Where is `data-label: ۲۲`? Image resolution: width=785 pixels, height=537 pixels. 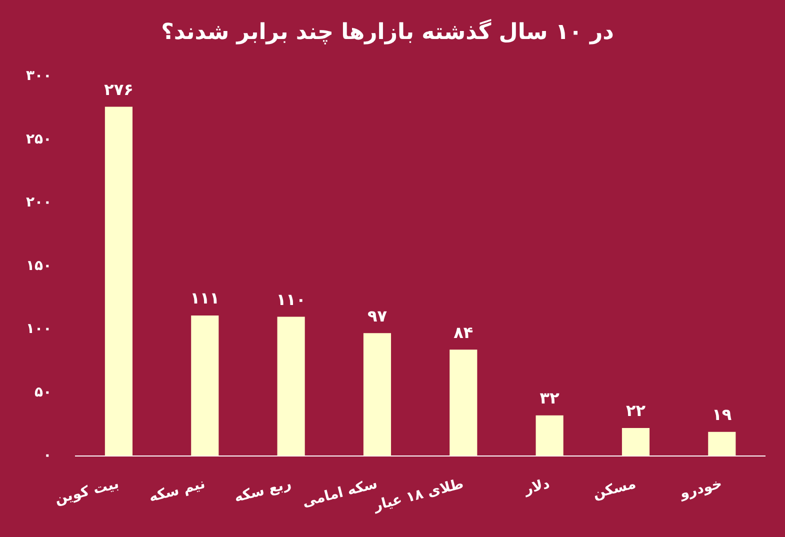
data-label: ۲۲ is located at coordinates (636, 410).